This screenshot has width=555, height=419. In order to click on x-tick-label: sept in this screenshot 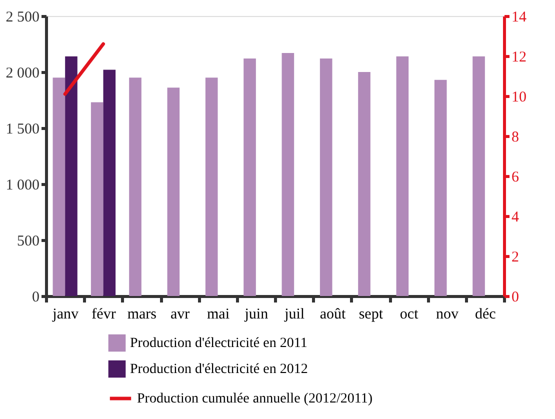, I will do `click(371, 314)`.